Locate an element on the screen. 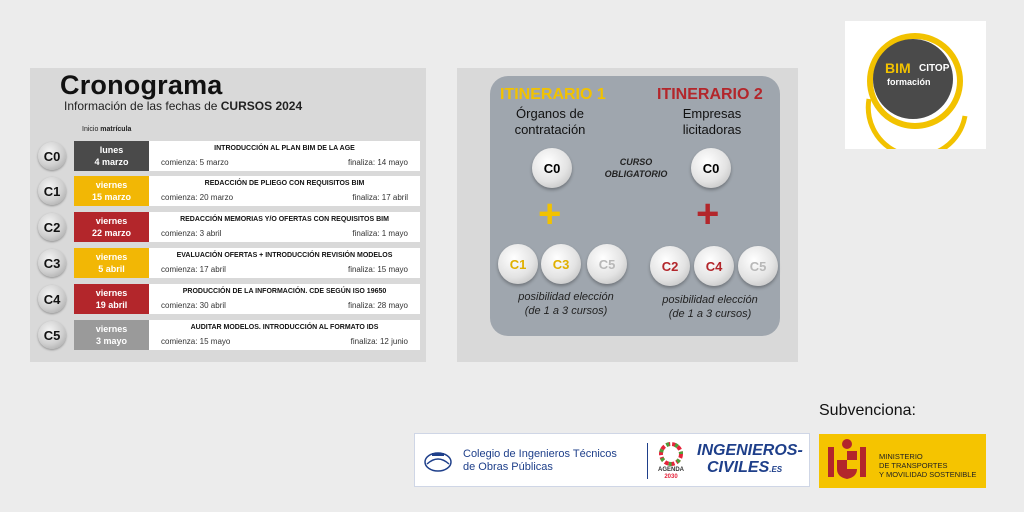  inicio-bold: matrícula is located at coordinates (116, 129).